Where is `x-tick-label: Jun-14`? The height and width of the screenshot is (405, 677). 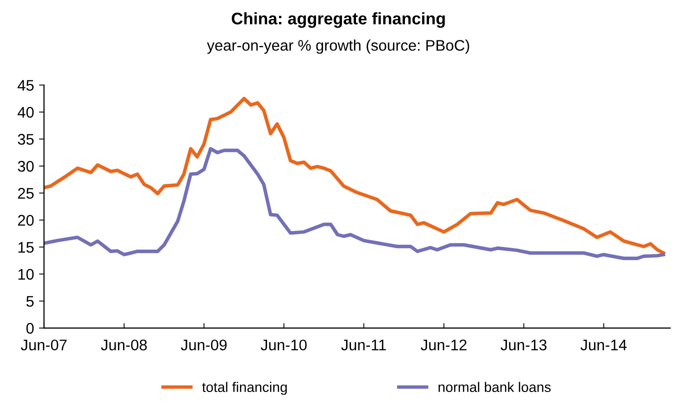
x-tick-label: Jun-14 is located at coordinates (603, 345).